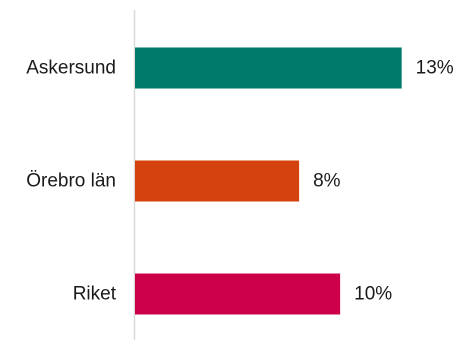  What do you see at coordinates (217, 181) in the screenshot?
I see `bar-örebro-län` at bounding box center [217, 181].